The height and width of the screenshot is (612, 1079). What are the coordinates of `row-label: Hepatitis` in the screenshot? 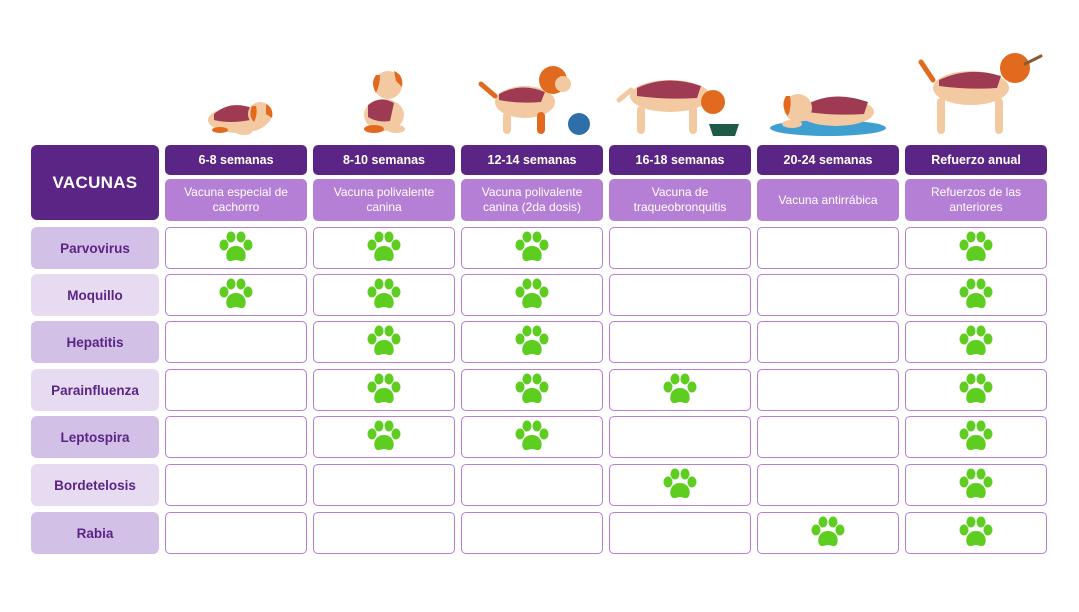 It's located at (95, 342).